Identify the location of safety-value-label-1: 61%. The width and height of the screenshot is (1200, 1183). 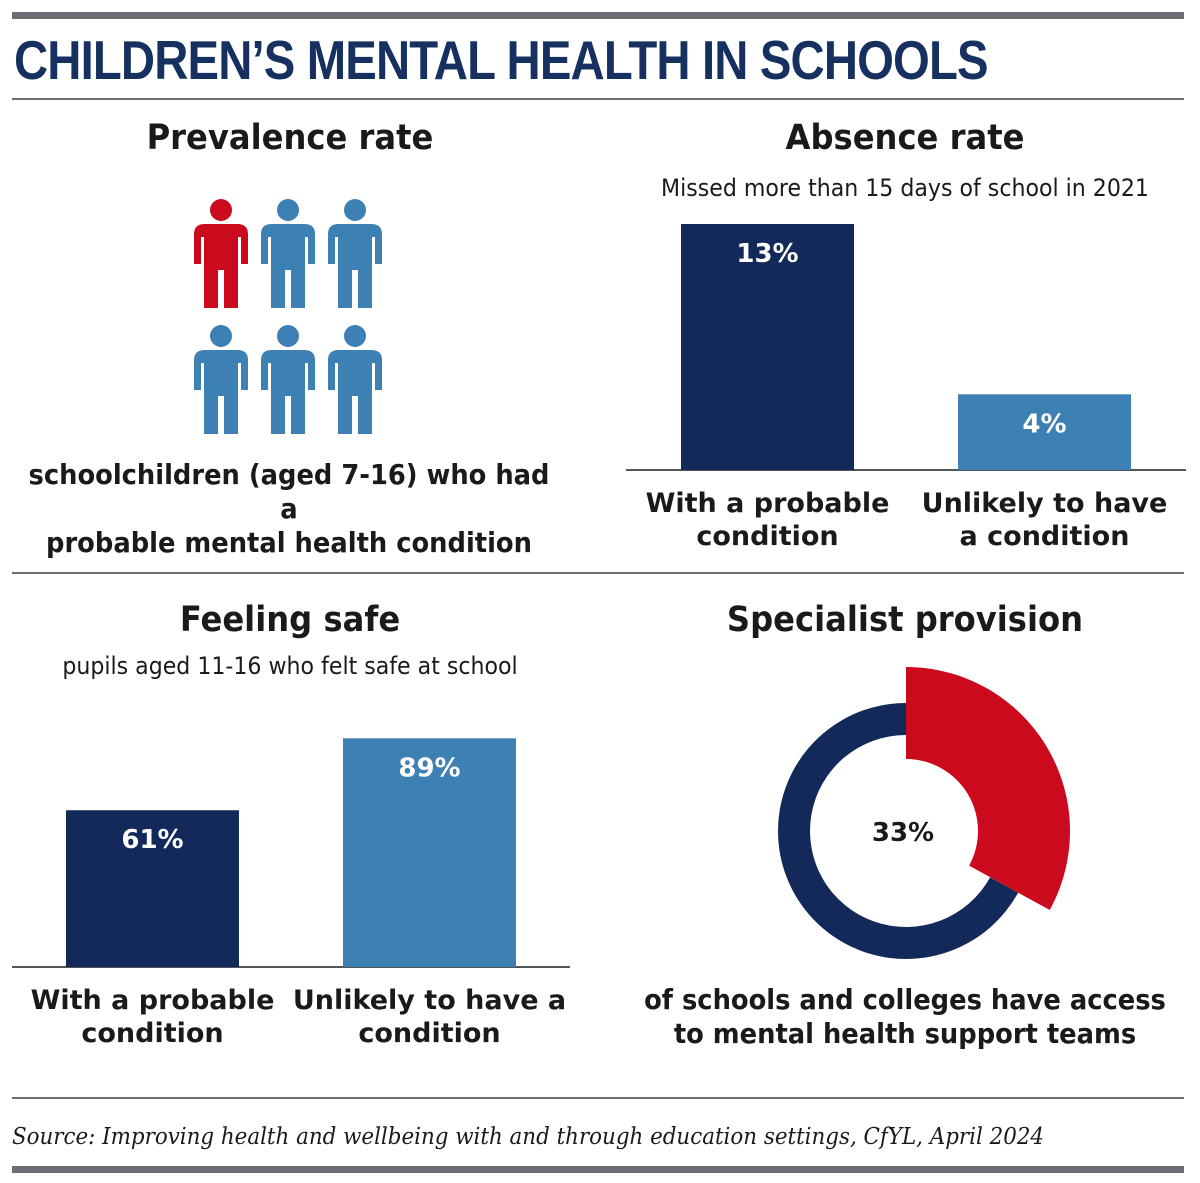
(152, 840).